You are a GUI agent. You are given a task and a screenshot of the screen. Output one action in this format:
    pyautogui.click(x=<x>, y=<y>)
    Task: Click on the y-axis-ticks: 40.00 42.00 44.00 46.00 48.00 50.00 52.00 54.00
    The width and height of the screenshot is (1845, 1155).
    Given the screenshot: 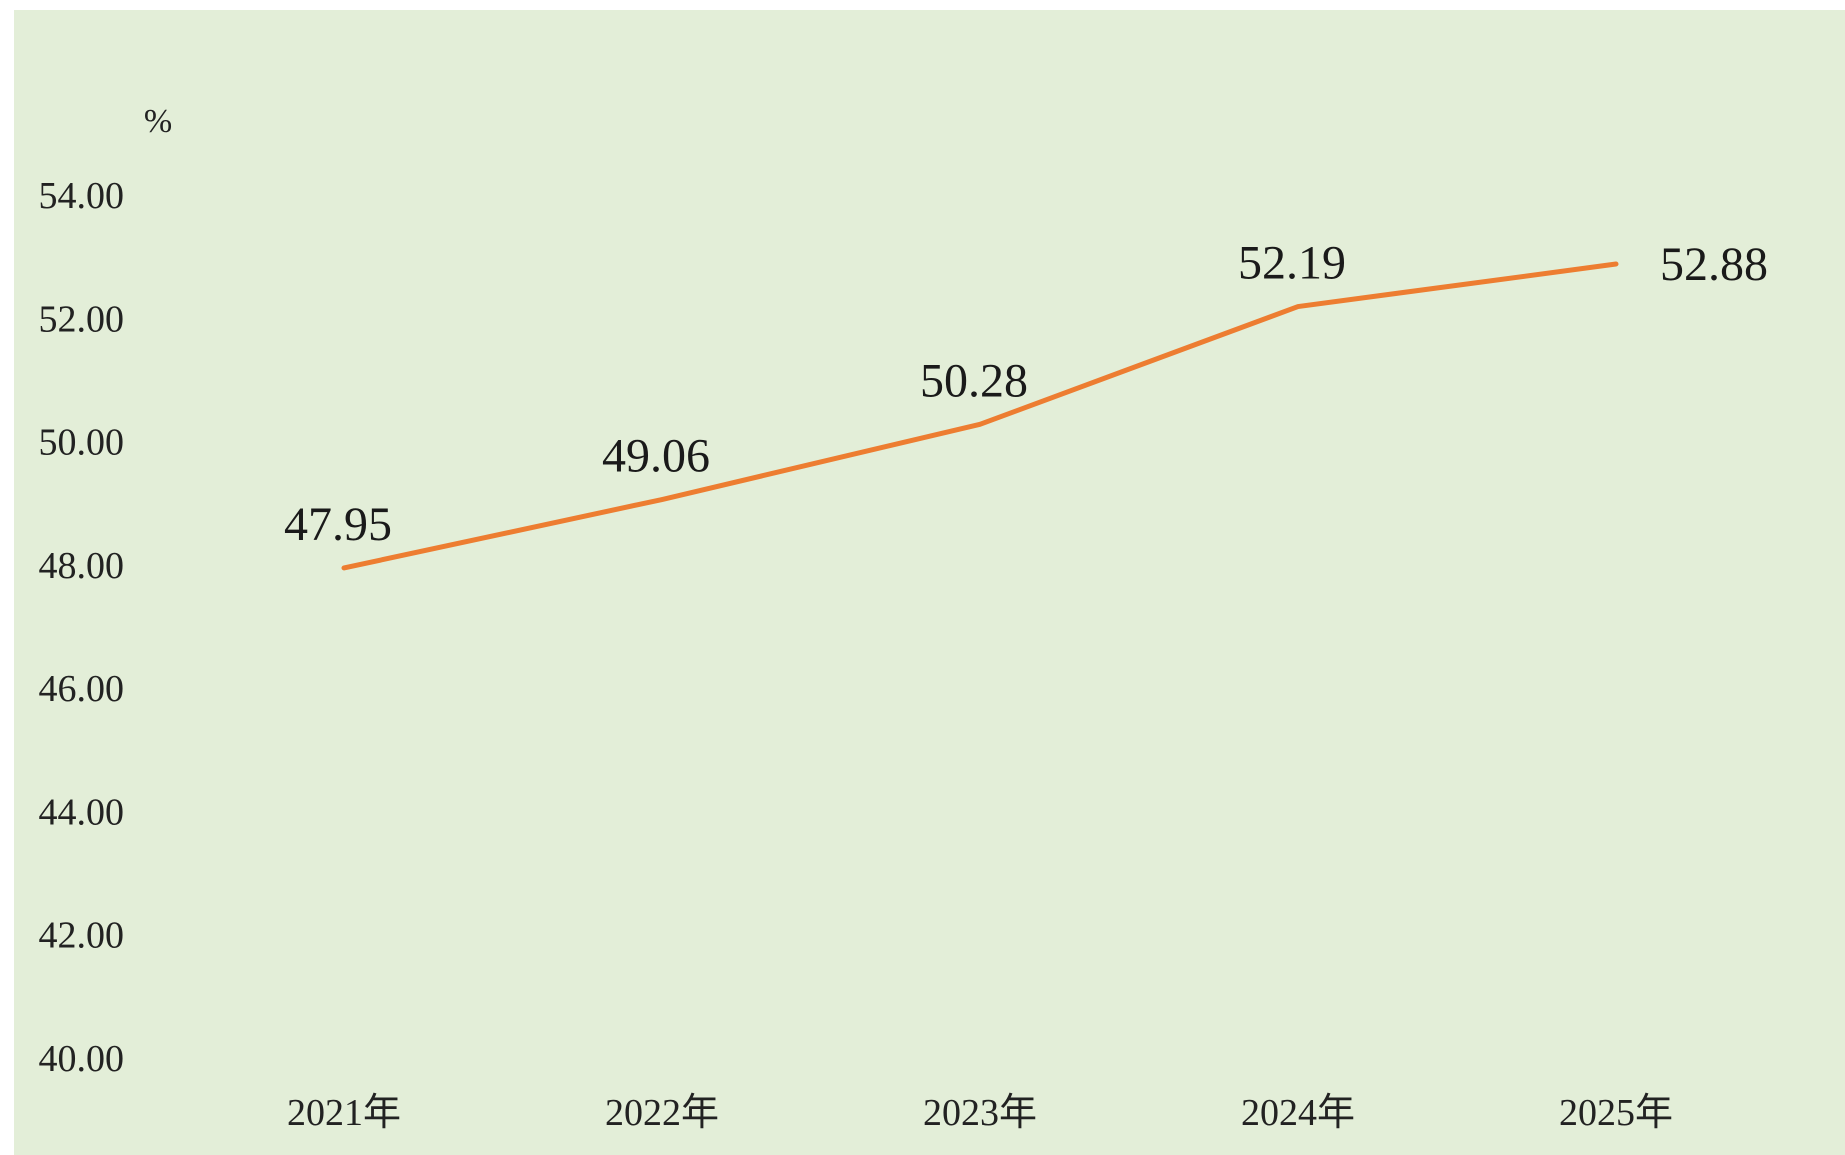 What is the action you would take?
    pyautogui.click(x=82, y=627)
    